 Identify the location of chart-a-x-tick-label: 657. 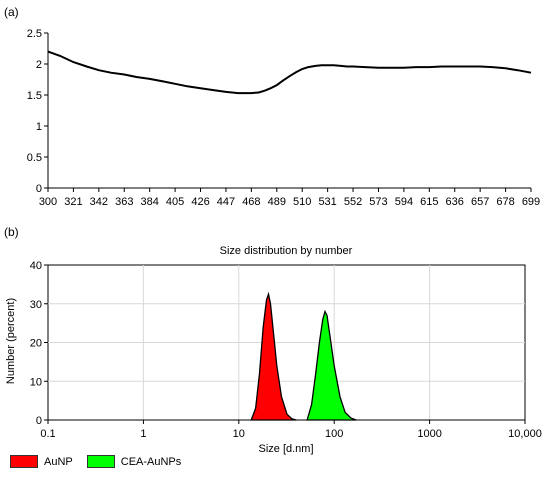
(480, 202).